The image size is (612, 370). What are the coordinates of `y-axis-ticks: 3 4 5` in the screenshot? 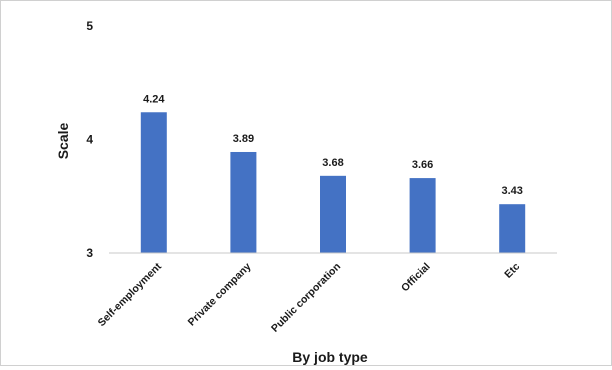 It's located at (89, 139).